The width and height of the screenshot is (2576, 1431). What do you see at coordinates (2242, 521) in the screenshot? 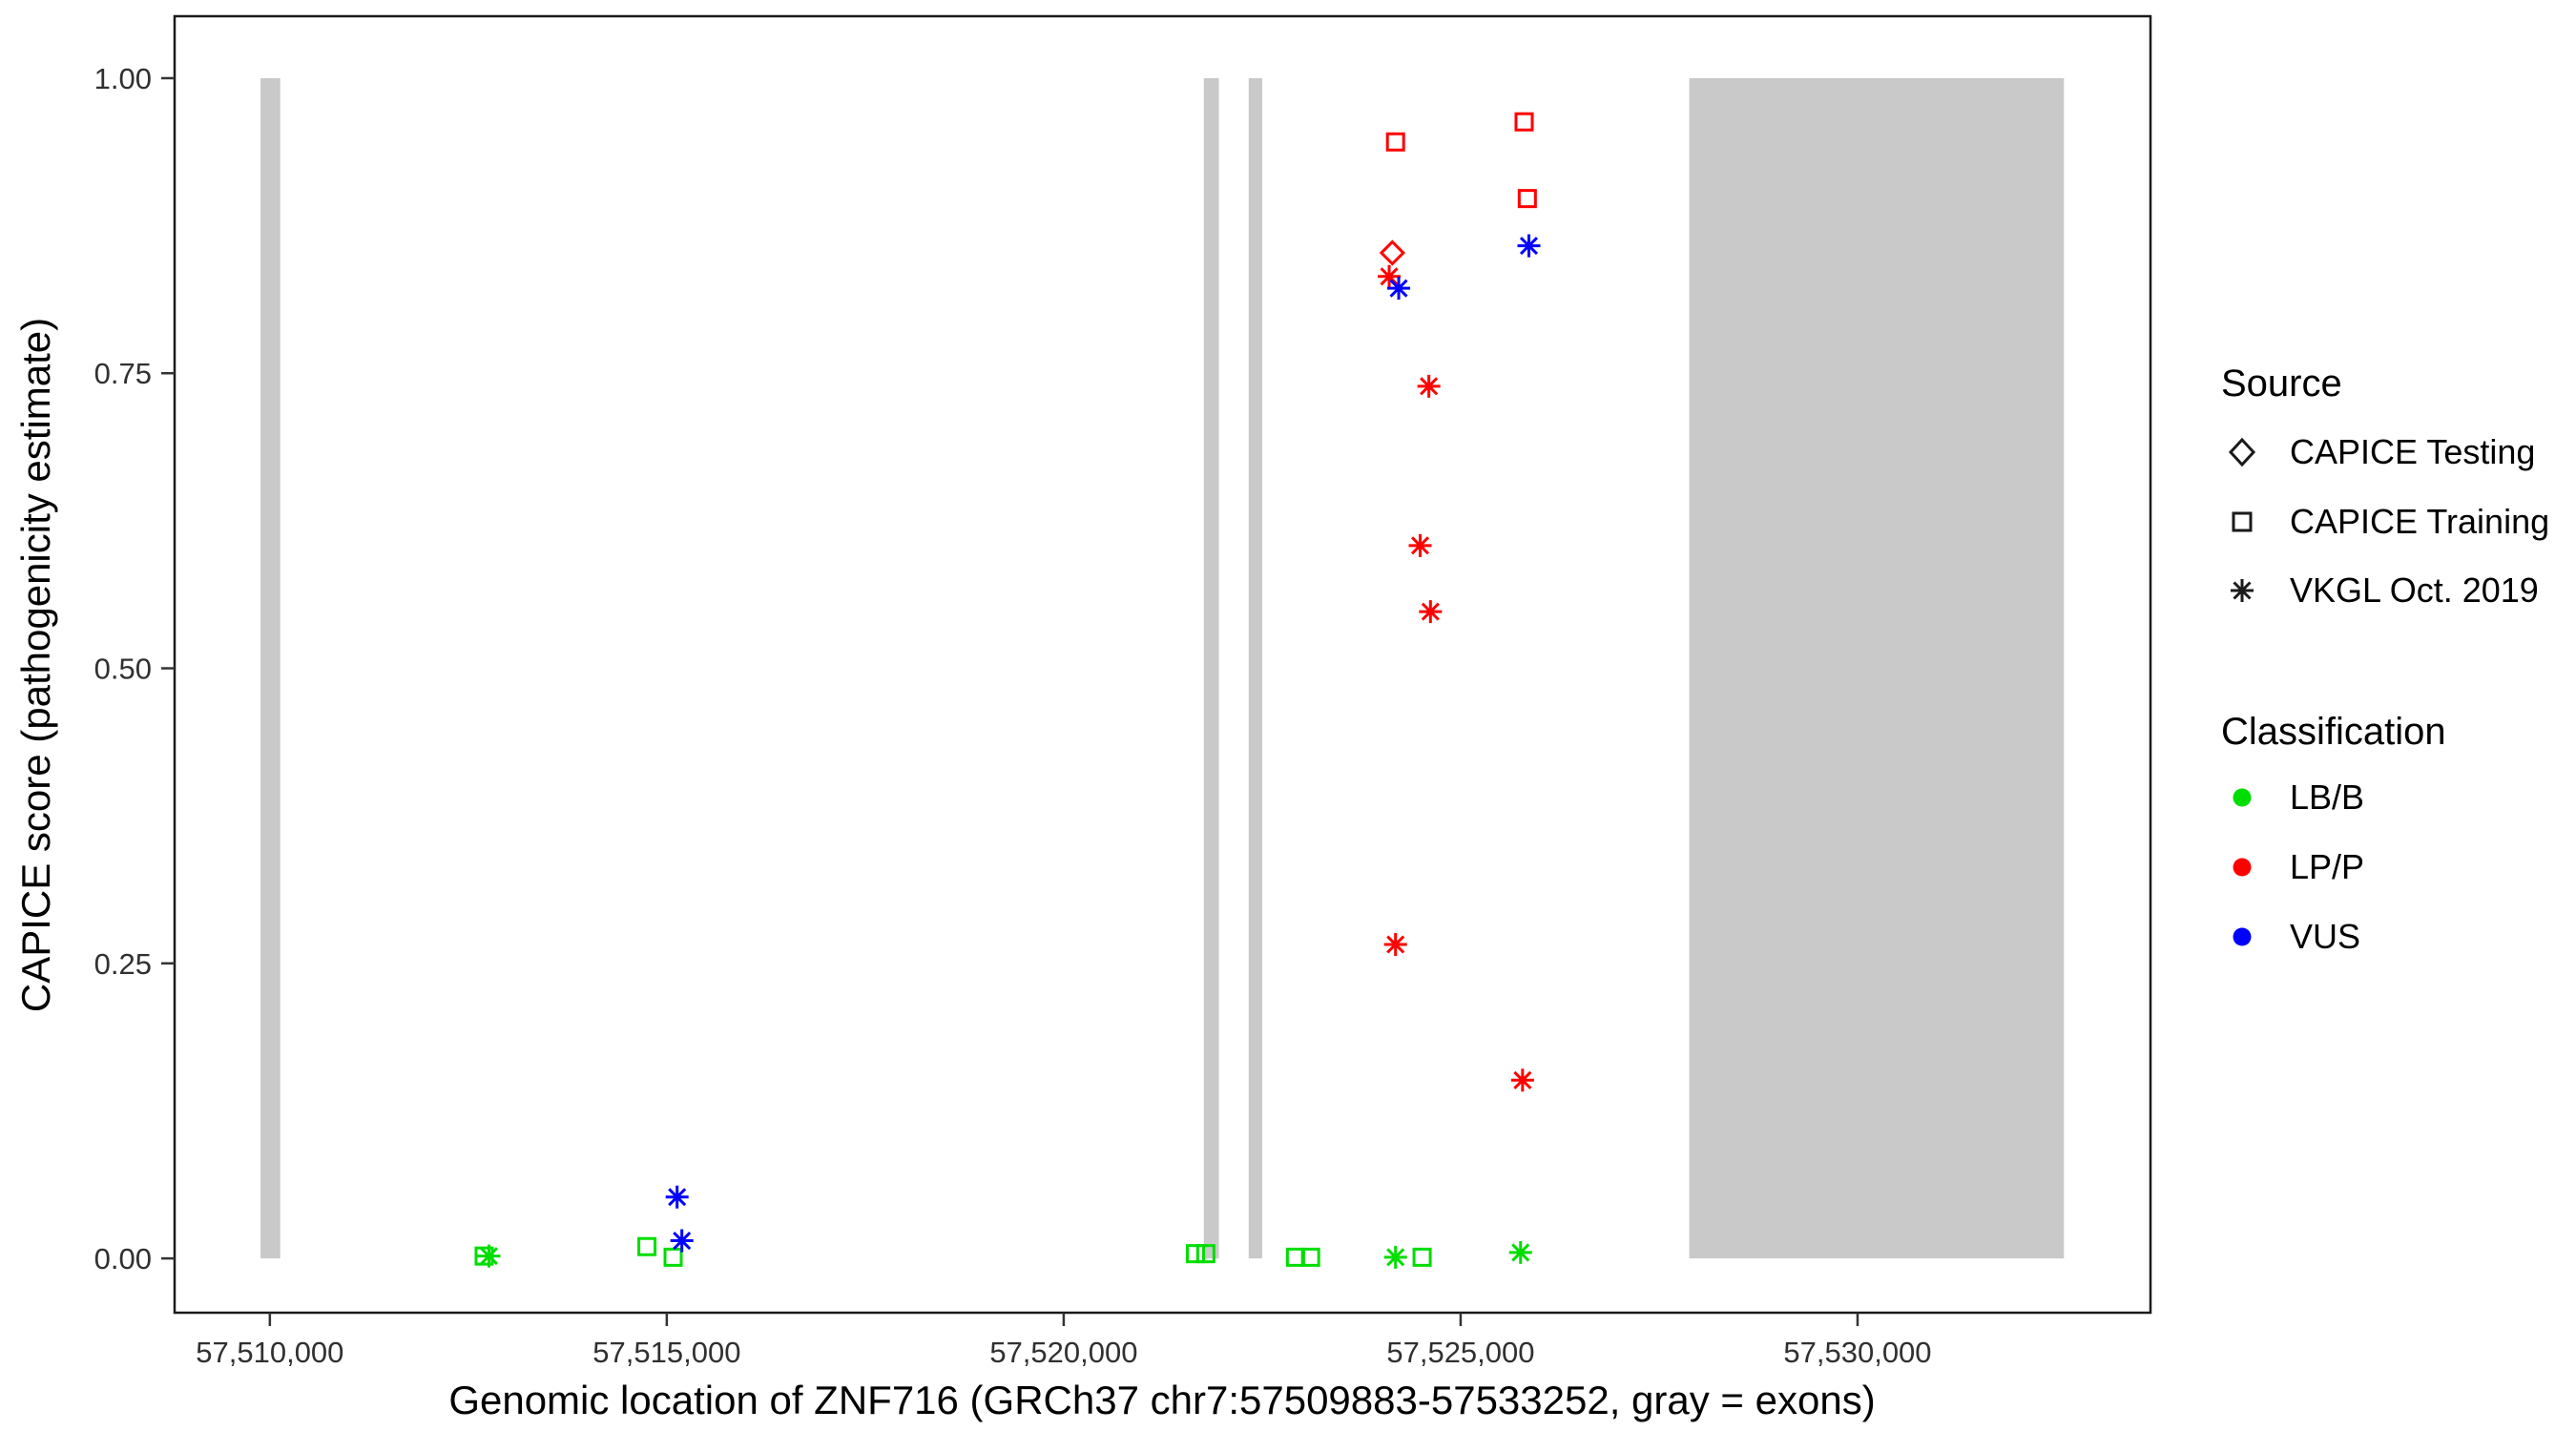
I see `square-icon` at bounding box center [2242, 521].